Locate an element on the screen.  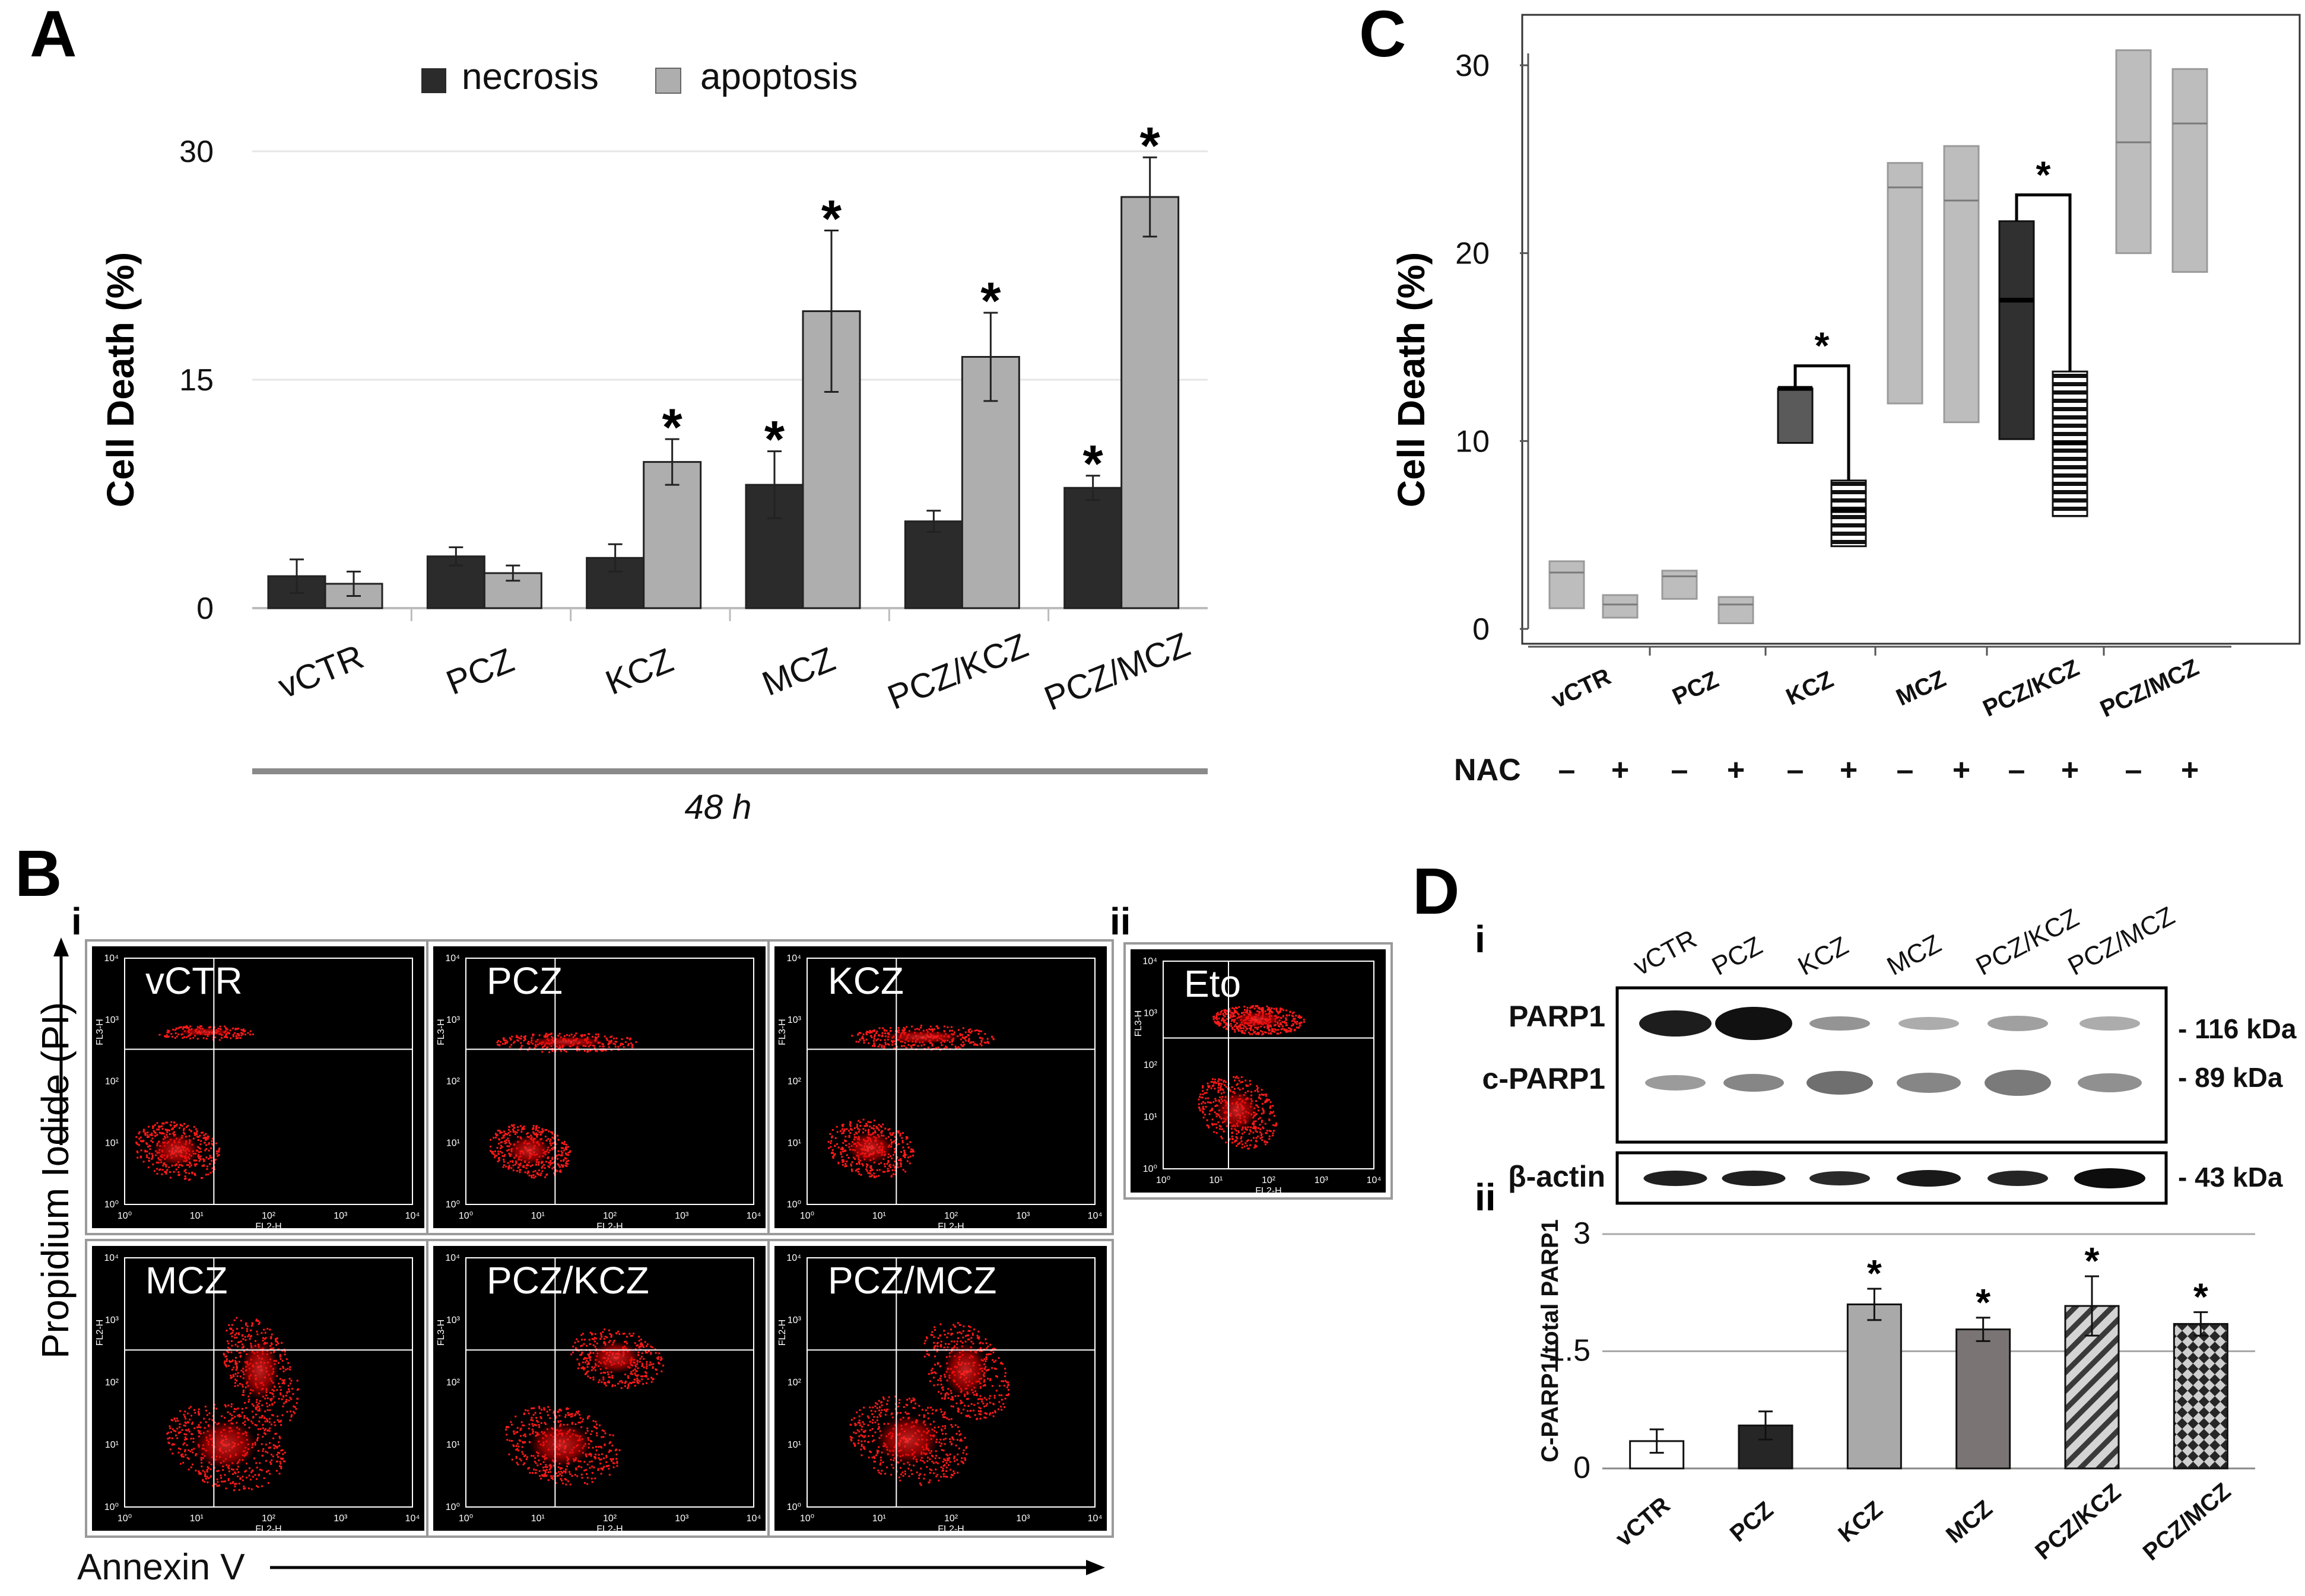
flow-xtick-pcz-kcz-0: 10⁰ is located at coordinates (466, 1519).